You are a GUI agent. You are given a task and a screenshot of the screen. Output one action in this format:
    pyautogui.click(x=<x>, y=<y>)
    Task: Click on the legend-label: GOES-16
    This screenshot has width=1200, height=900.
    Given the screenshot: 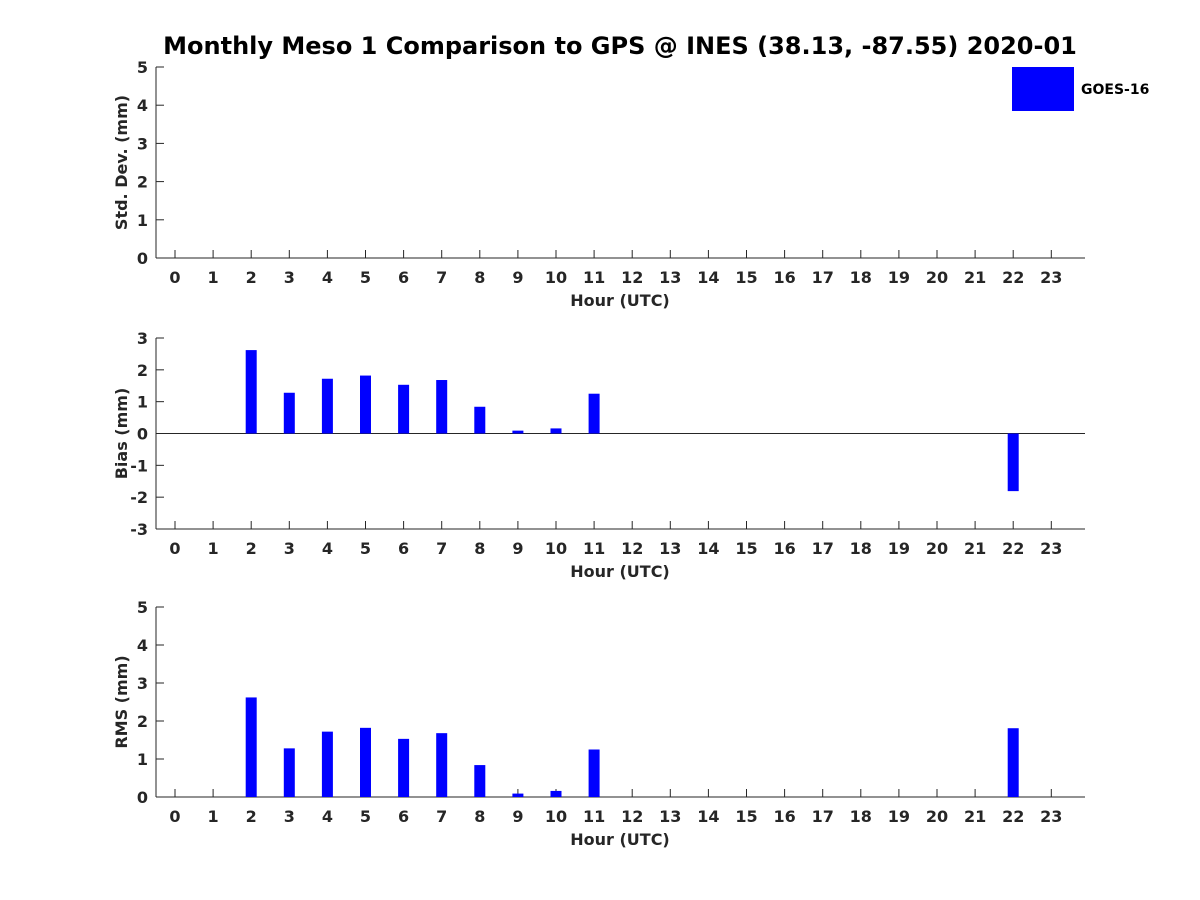 What is the action you would take?
    pyautogui.click(x=1115, y=90)
    